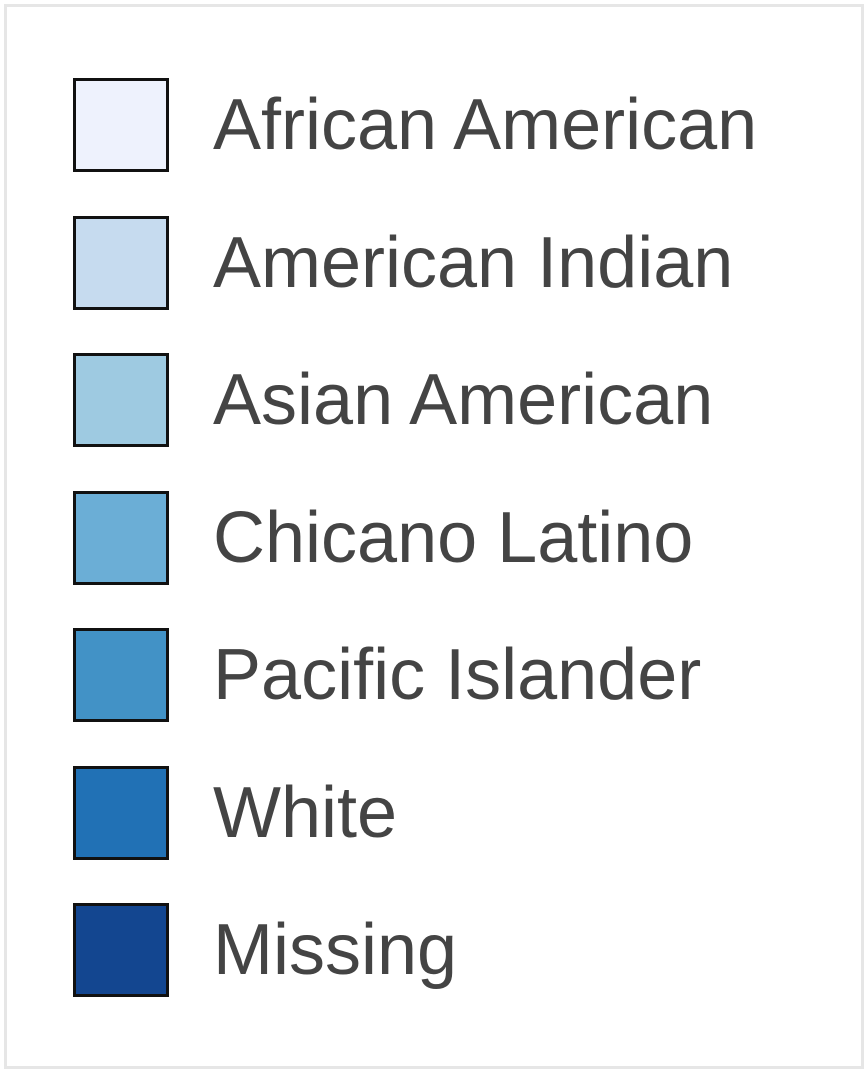 Image resolution: width=868 pixels, height=1071 pixels. What do you see at coordinates (335, 950) in the screenshot?
I see `legend-label: Missing` at bounding box center [335, 950].